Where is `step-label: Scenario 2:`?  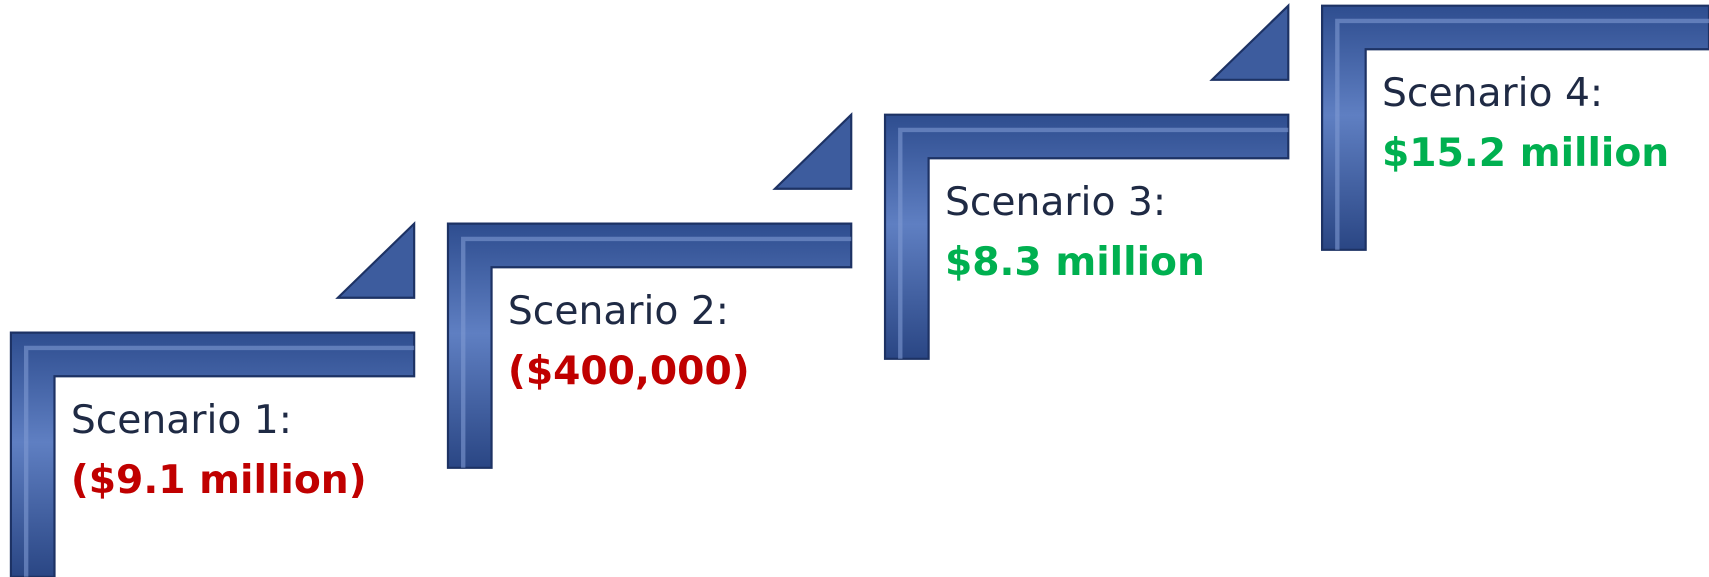
step-label: Scenario 2: is located at coordinates (618, 311).